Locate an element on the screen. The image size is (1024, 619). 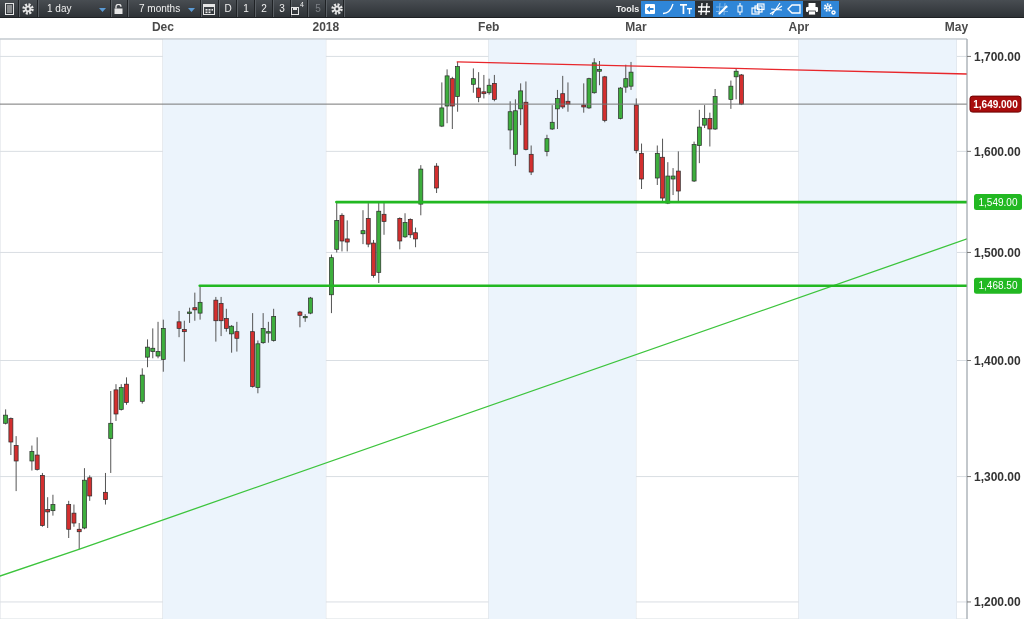
y-tick-label: 1,500.00 is located at coordinates (998, 252).